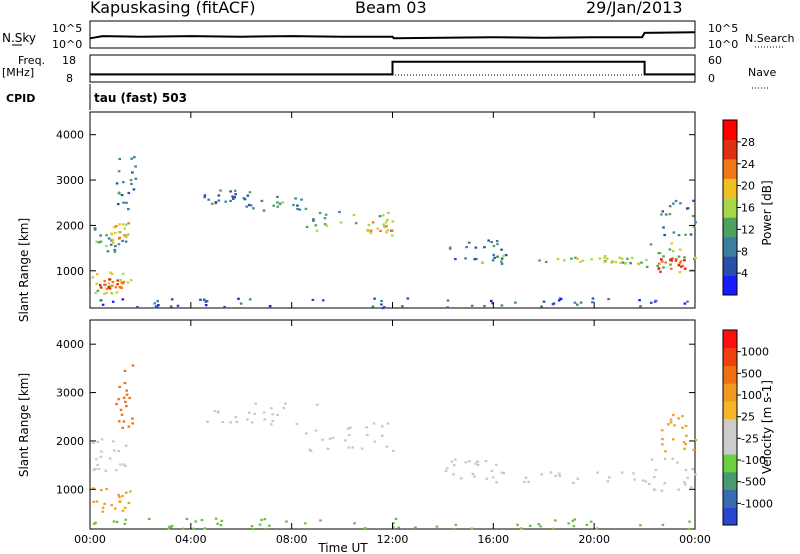 This screenshot has height=554, width=800. Describe the element at coordinates (292, 539) in the screenshot. I see `x-tick-label: 08:00` at that location.